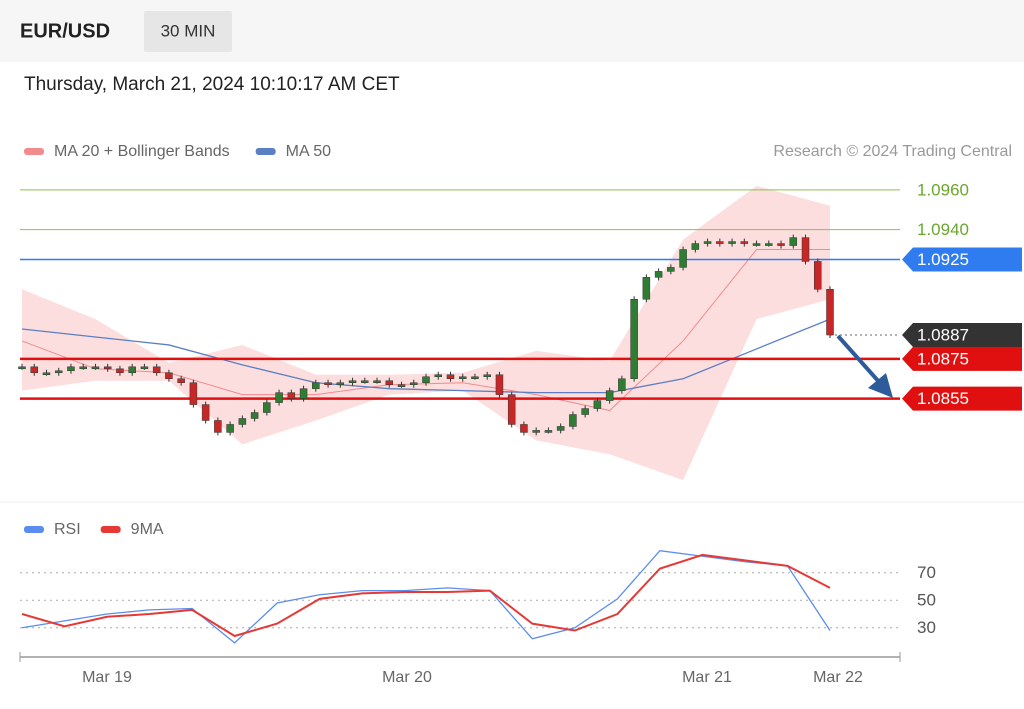 The height and width of the screenshot is (709, 1024). Describe the element at coordinates (65, 31) in the screenshot. I see `symbol: EUR/USD` at that location.